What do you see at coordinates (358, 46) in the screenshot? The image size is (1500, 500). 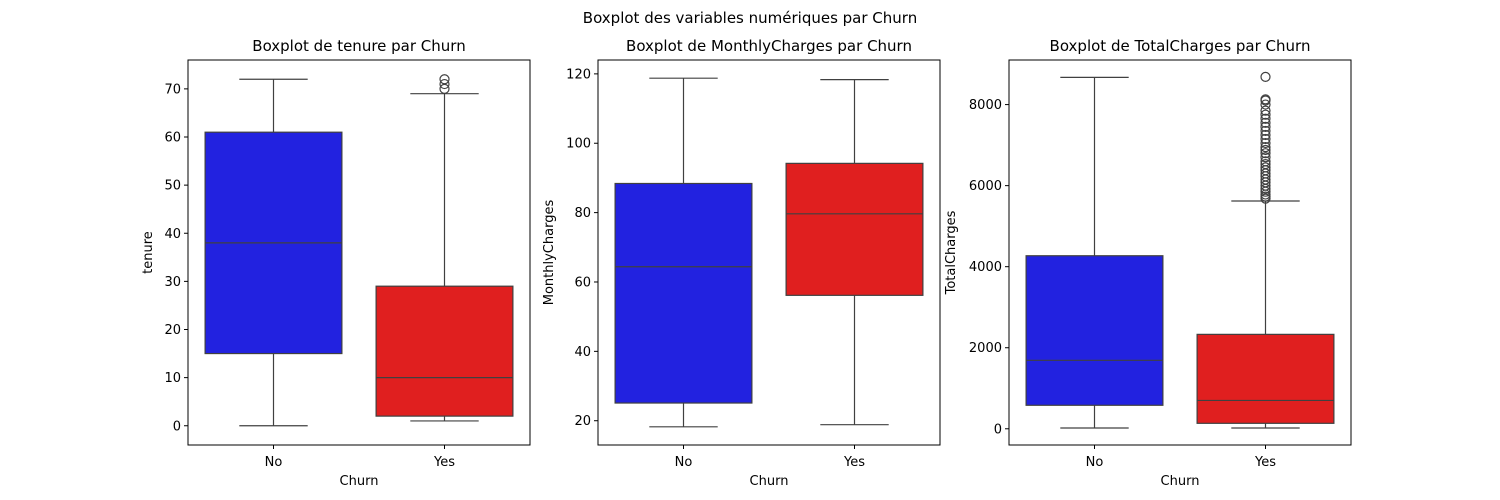 I see `chart-title: Boxplot de tenure par Churn` at bounding box center [358, 46].